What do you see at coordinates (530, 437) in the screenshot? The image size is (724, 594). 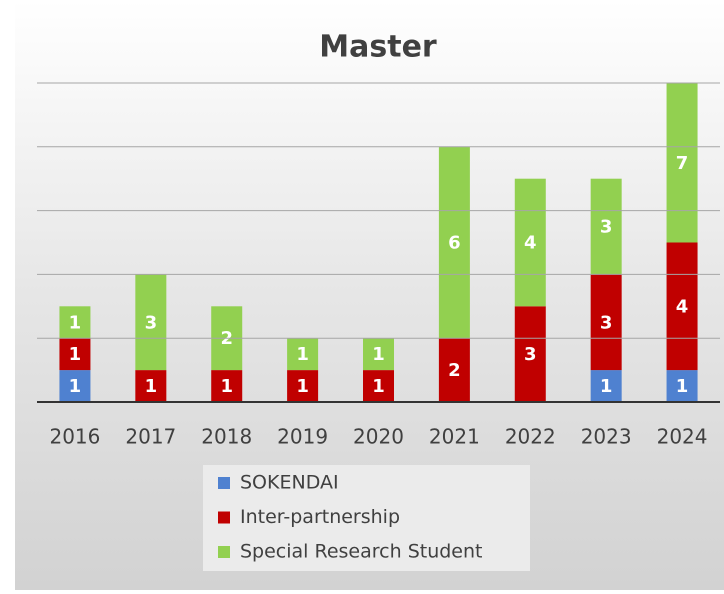 I see `x-tick-label: 2022` at bounding box center [530, 437].